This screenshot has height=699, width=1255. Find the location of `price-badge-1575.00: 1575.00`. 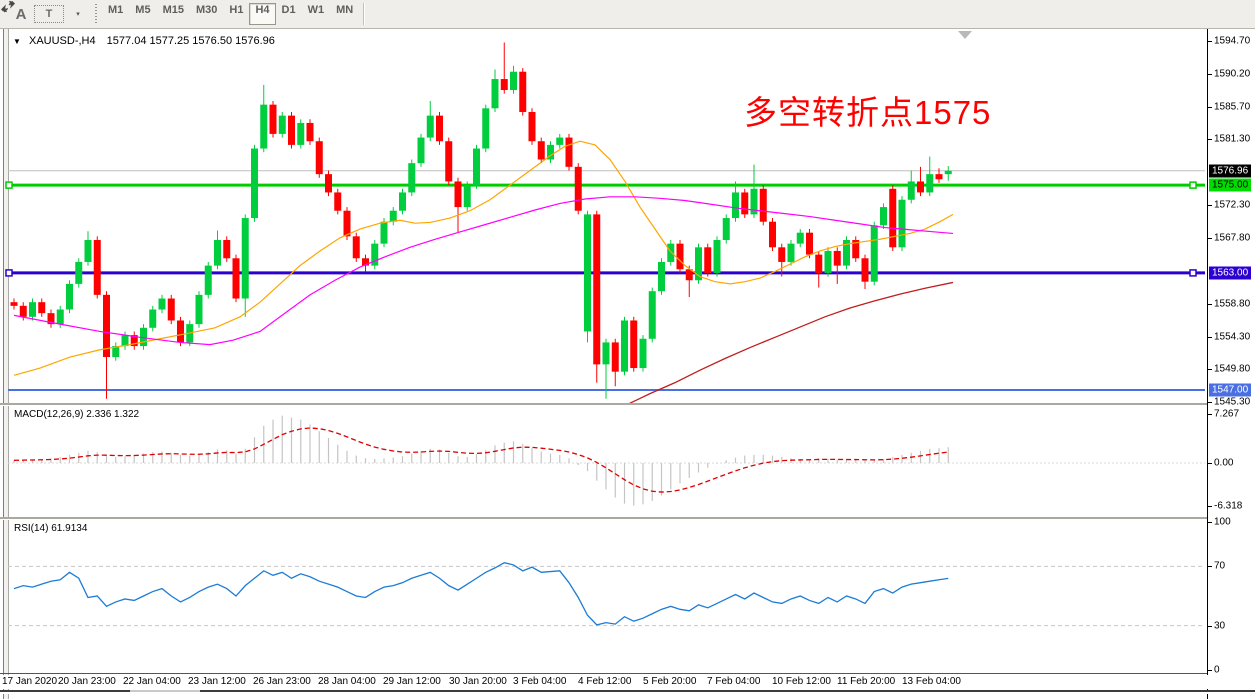

price-badge-1575.00: 1575.00 is located at coordinates (1230, 185).